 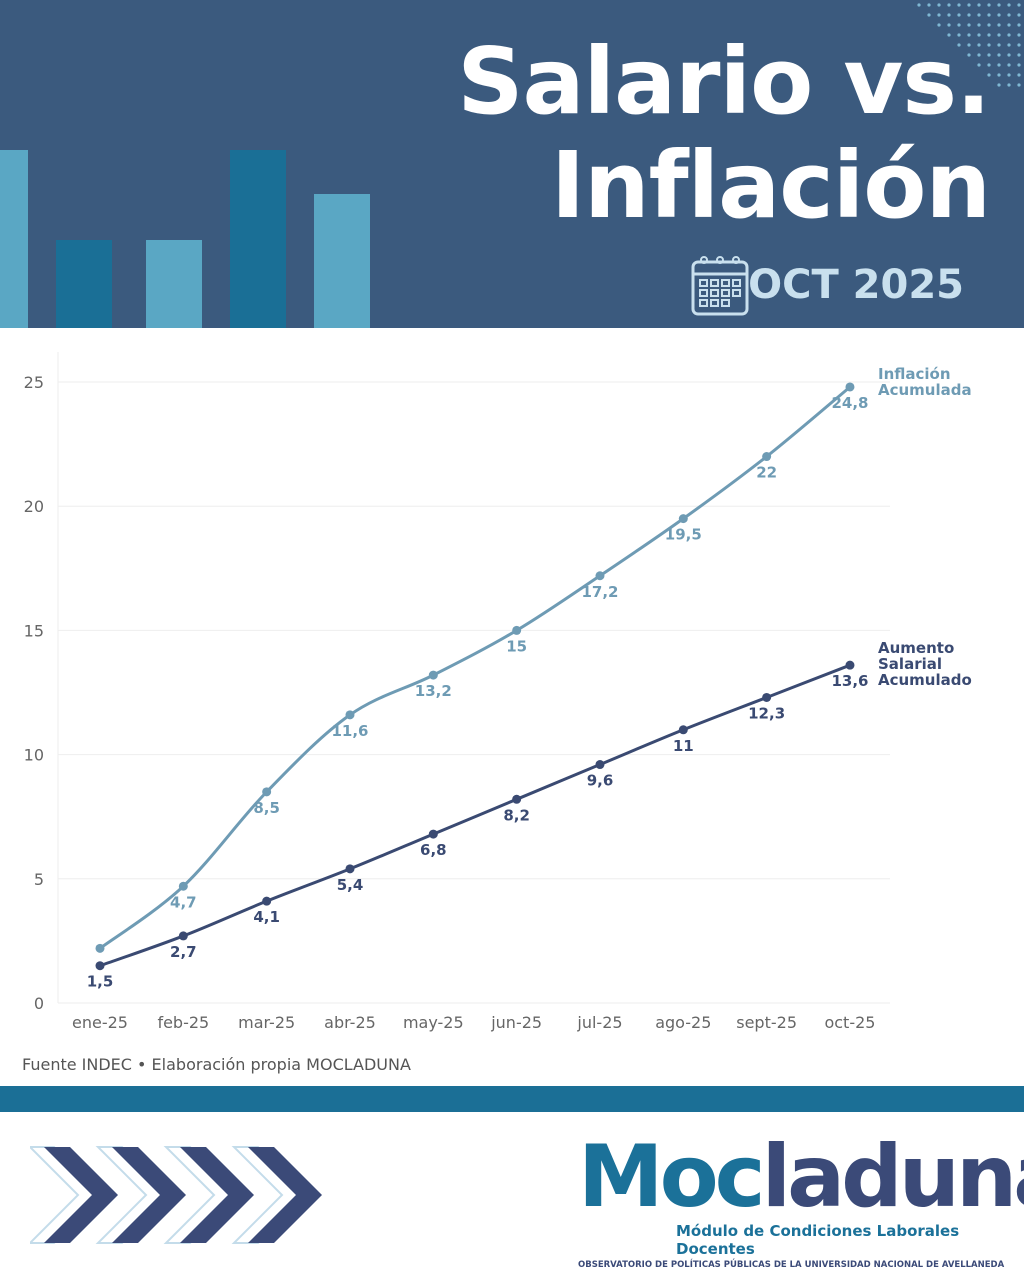 I want to click on data-label: 19,5, so click(x=683, y=535).